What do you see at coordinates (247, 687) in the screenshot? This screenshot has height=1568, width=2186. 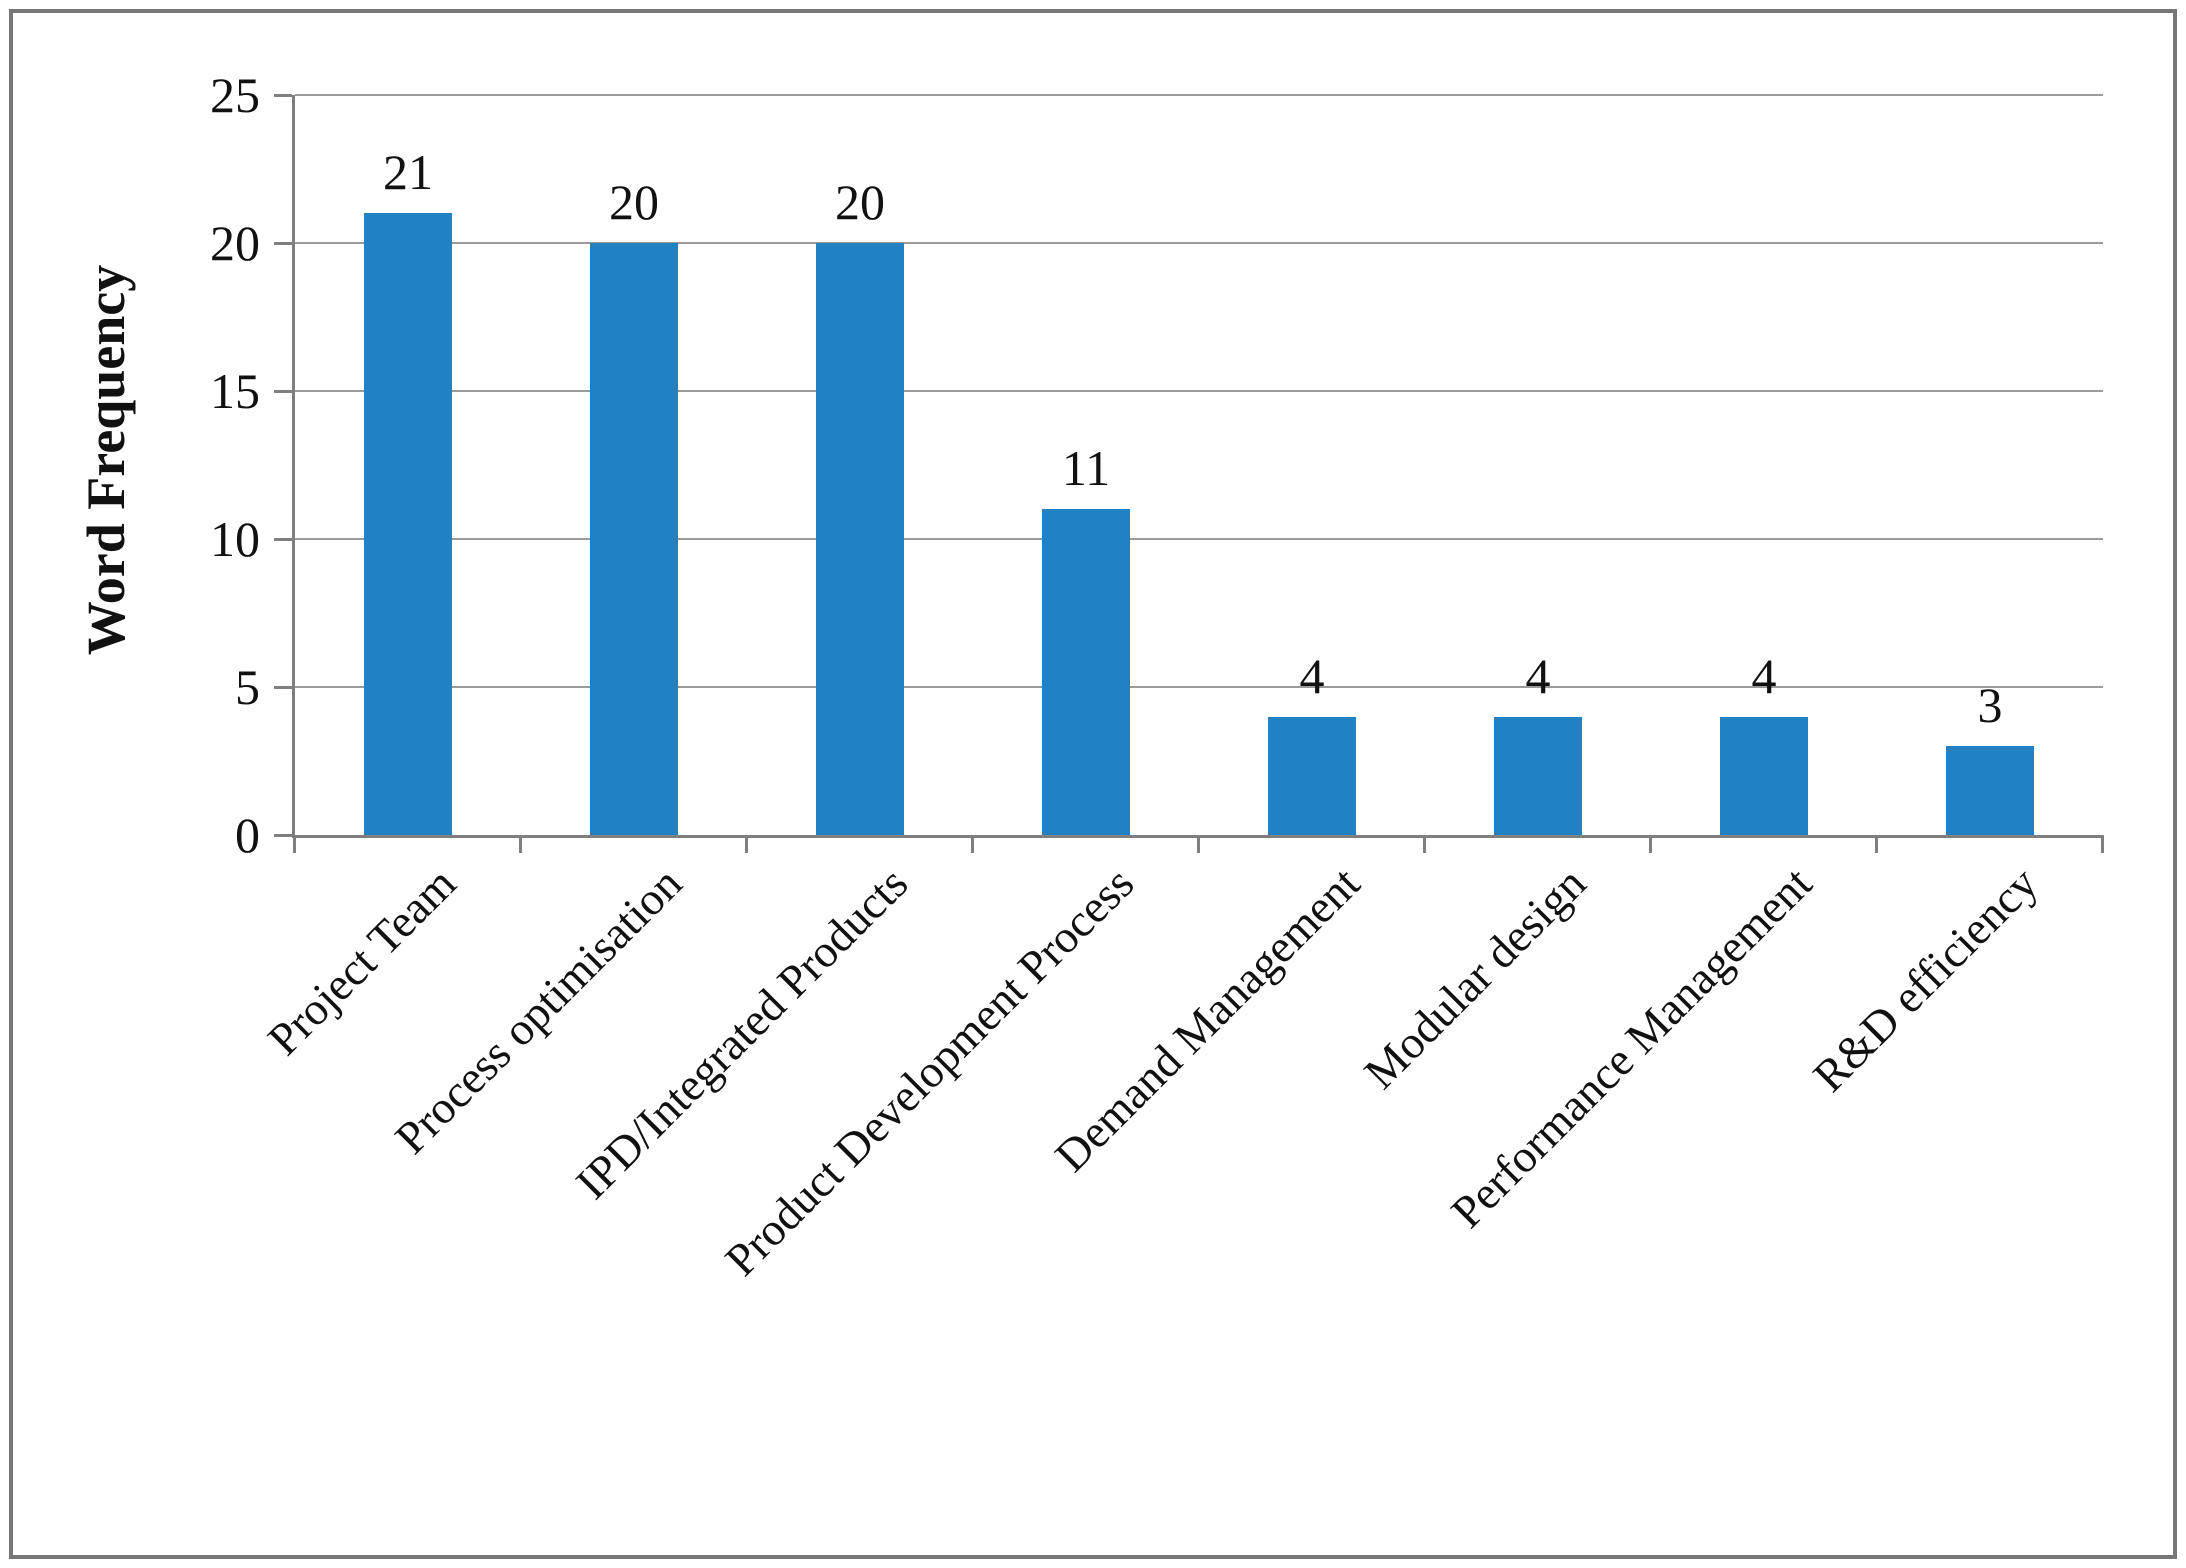 I see `y-tick-label-5: 5` at bounding box center [247, 687].